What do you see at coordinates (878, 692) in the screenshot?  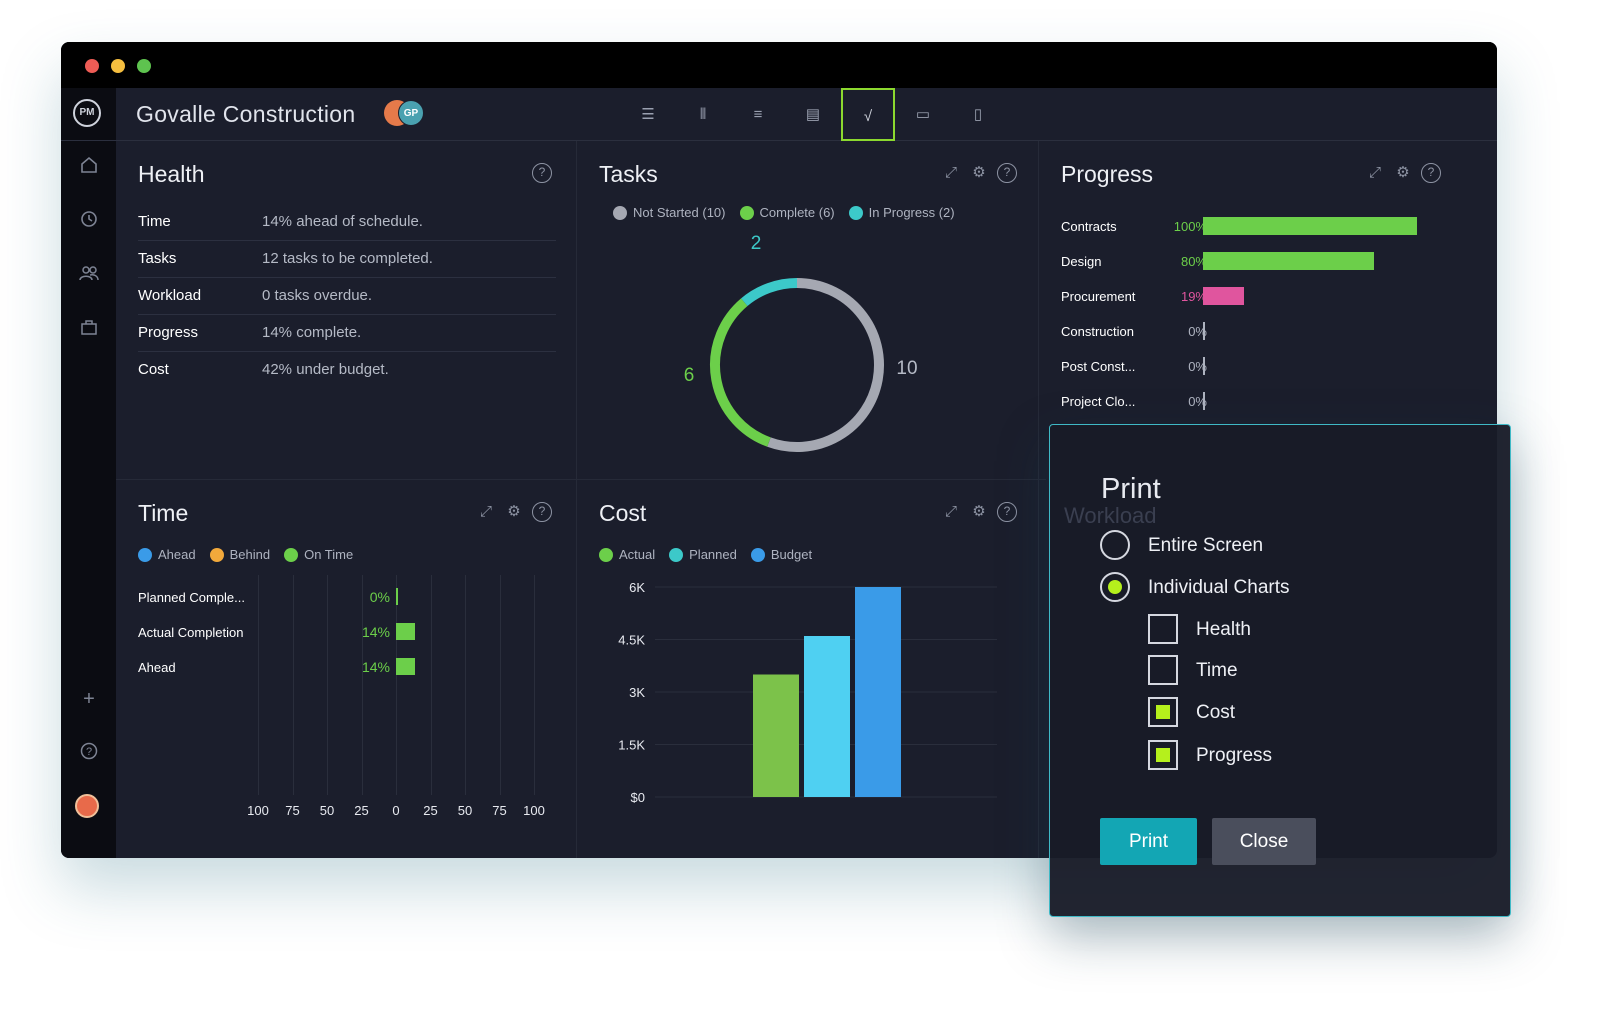 I see `cost-bar-budget` at bounding box center [878, 692].